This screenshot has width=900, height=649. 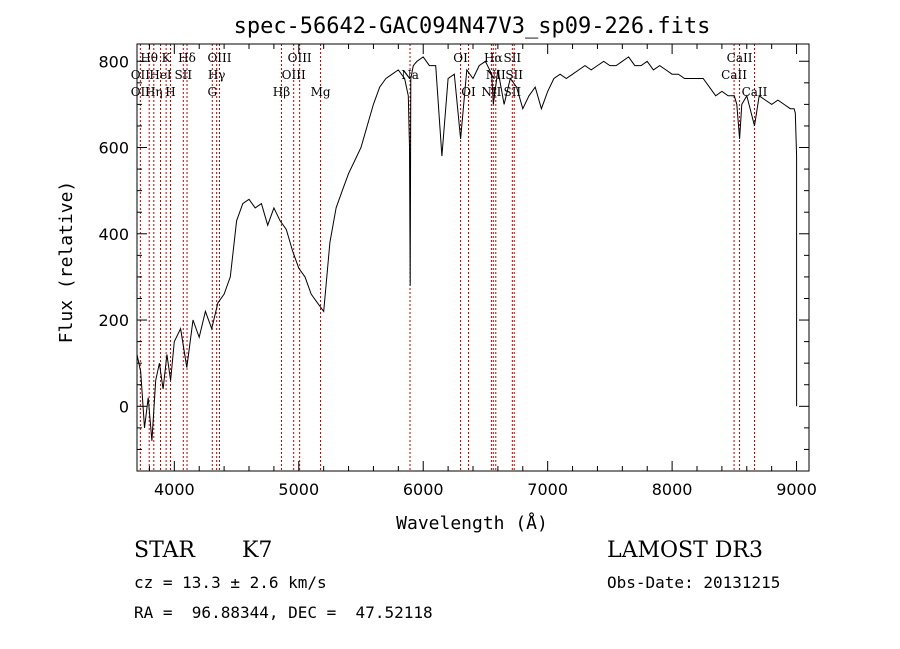 I want to click on y-tick-label: 800, so click(x=113, y=61).